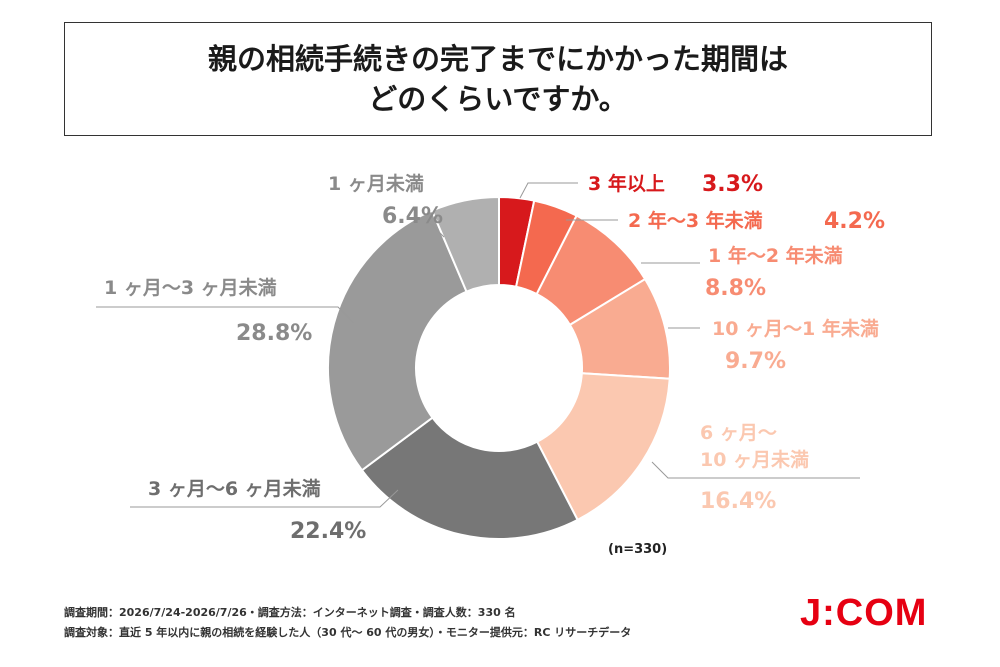  Describe the element at coordinates (735, 288) in the screenshot. I see `label-1-2yr-pct: 8.8%` at that location.